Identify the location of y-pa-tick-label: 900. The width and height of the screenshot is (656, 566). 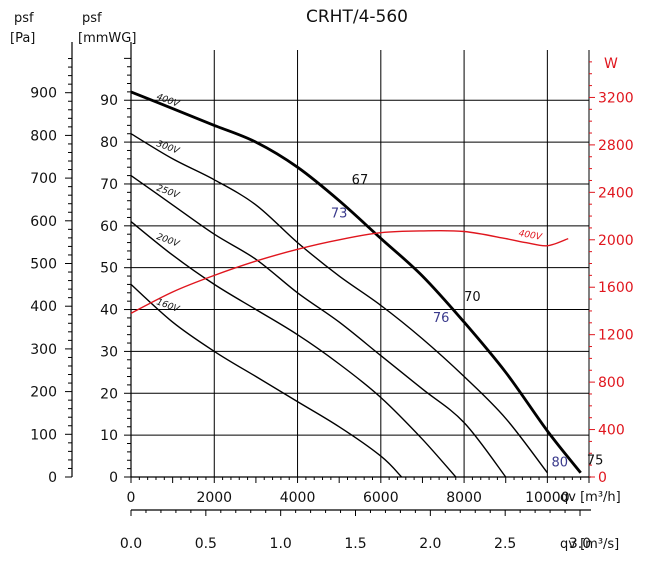
(43, 94).